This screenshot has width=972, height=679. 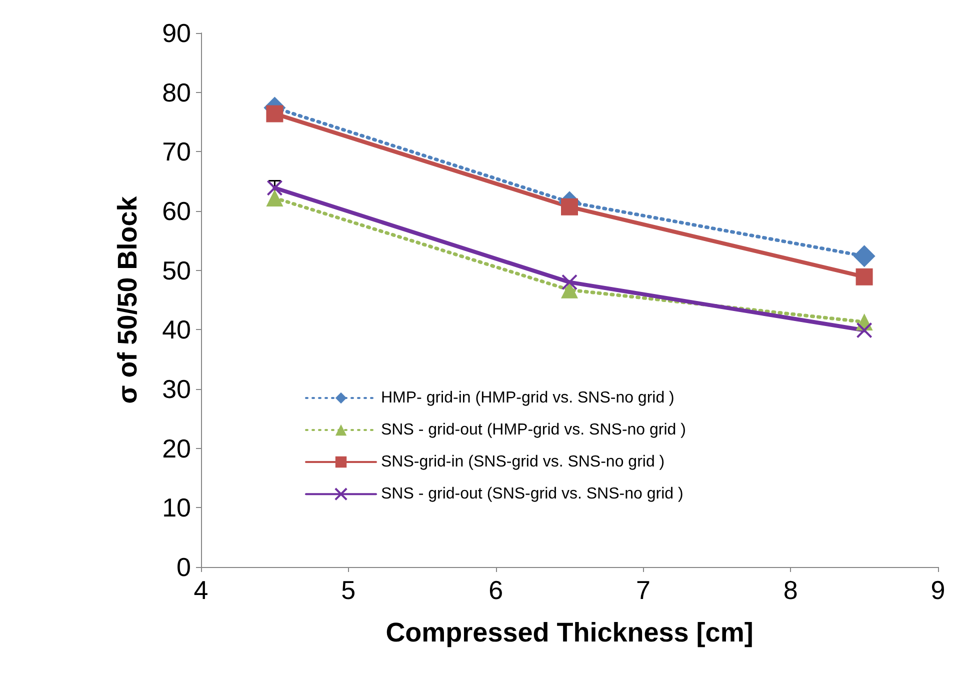 What do you see at coordinates (201, 590) in the screenshot?
I see `x-tick-label: 4` at bounding box center [201, 590].